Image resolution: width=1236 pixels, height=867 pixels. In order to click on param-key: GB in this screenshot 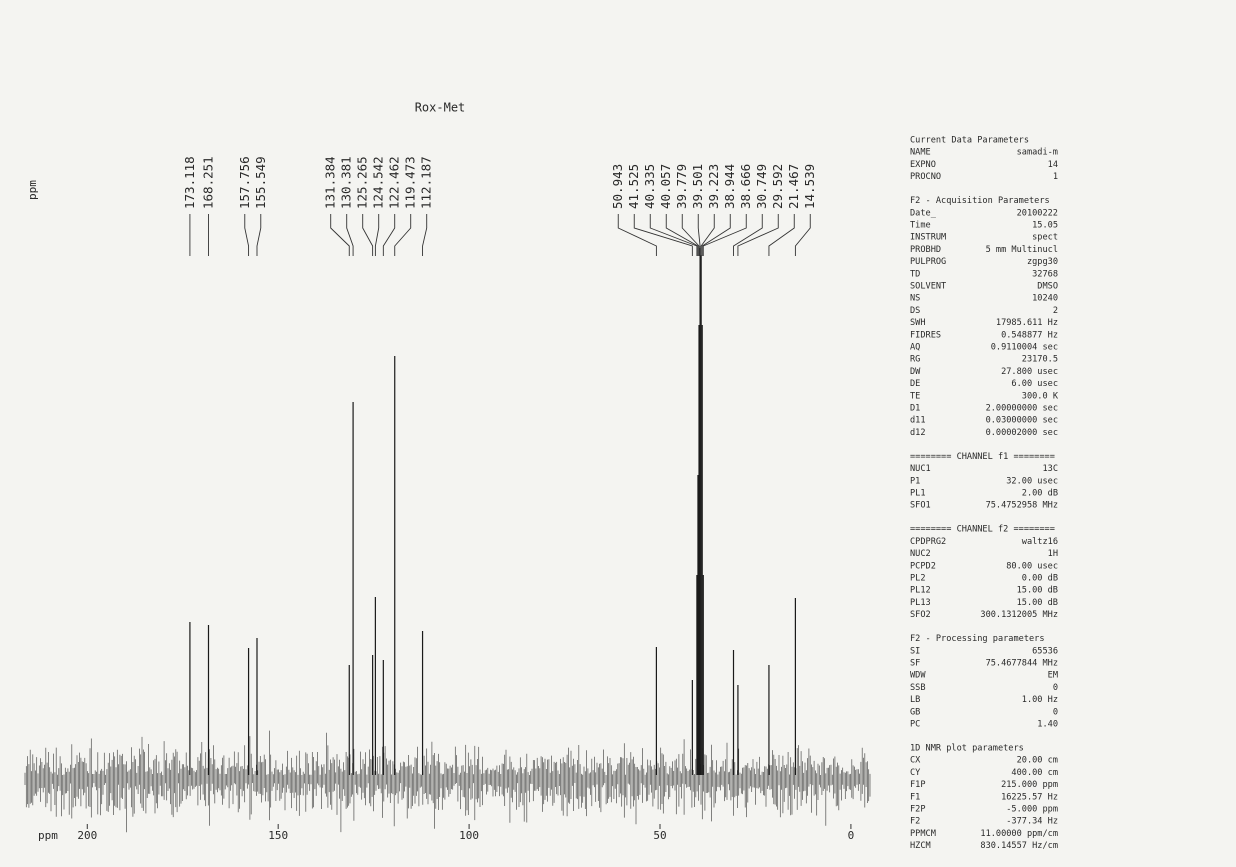, I will do `click(915, 712)`.